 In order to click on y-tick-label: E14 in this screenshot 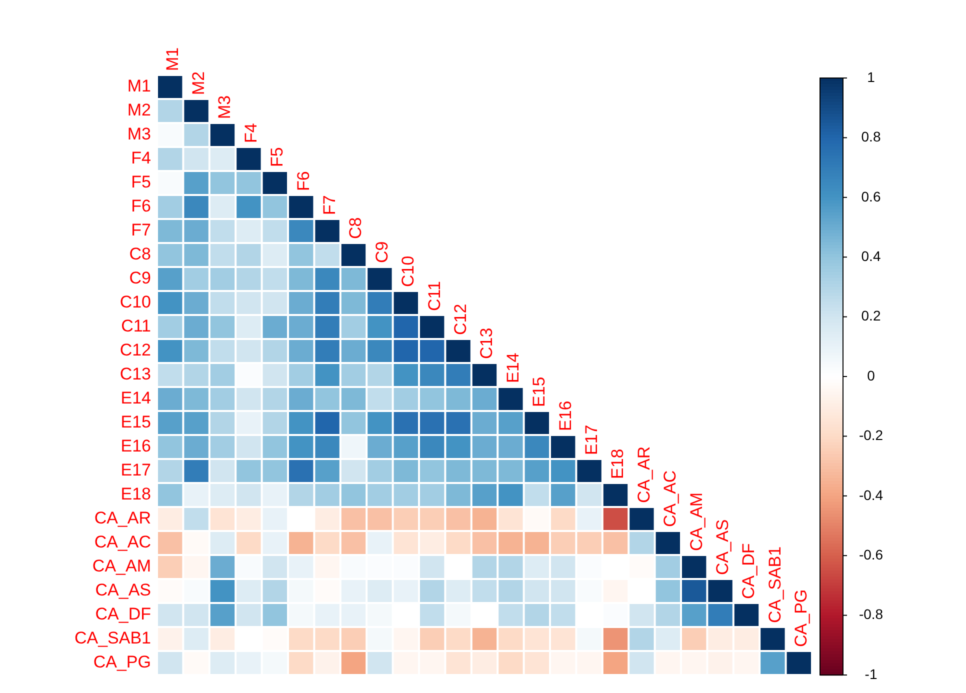, I will do `click(135, 398)`.